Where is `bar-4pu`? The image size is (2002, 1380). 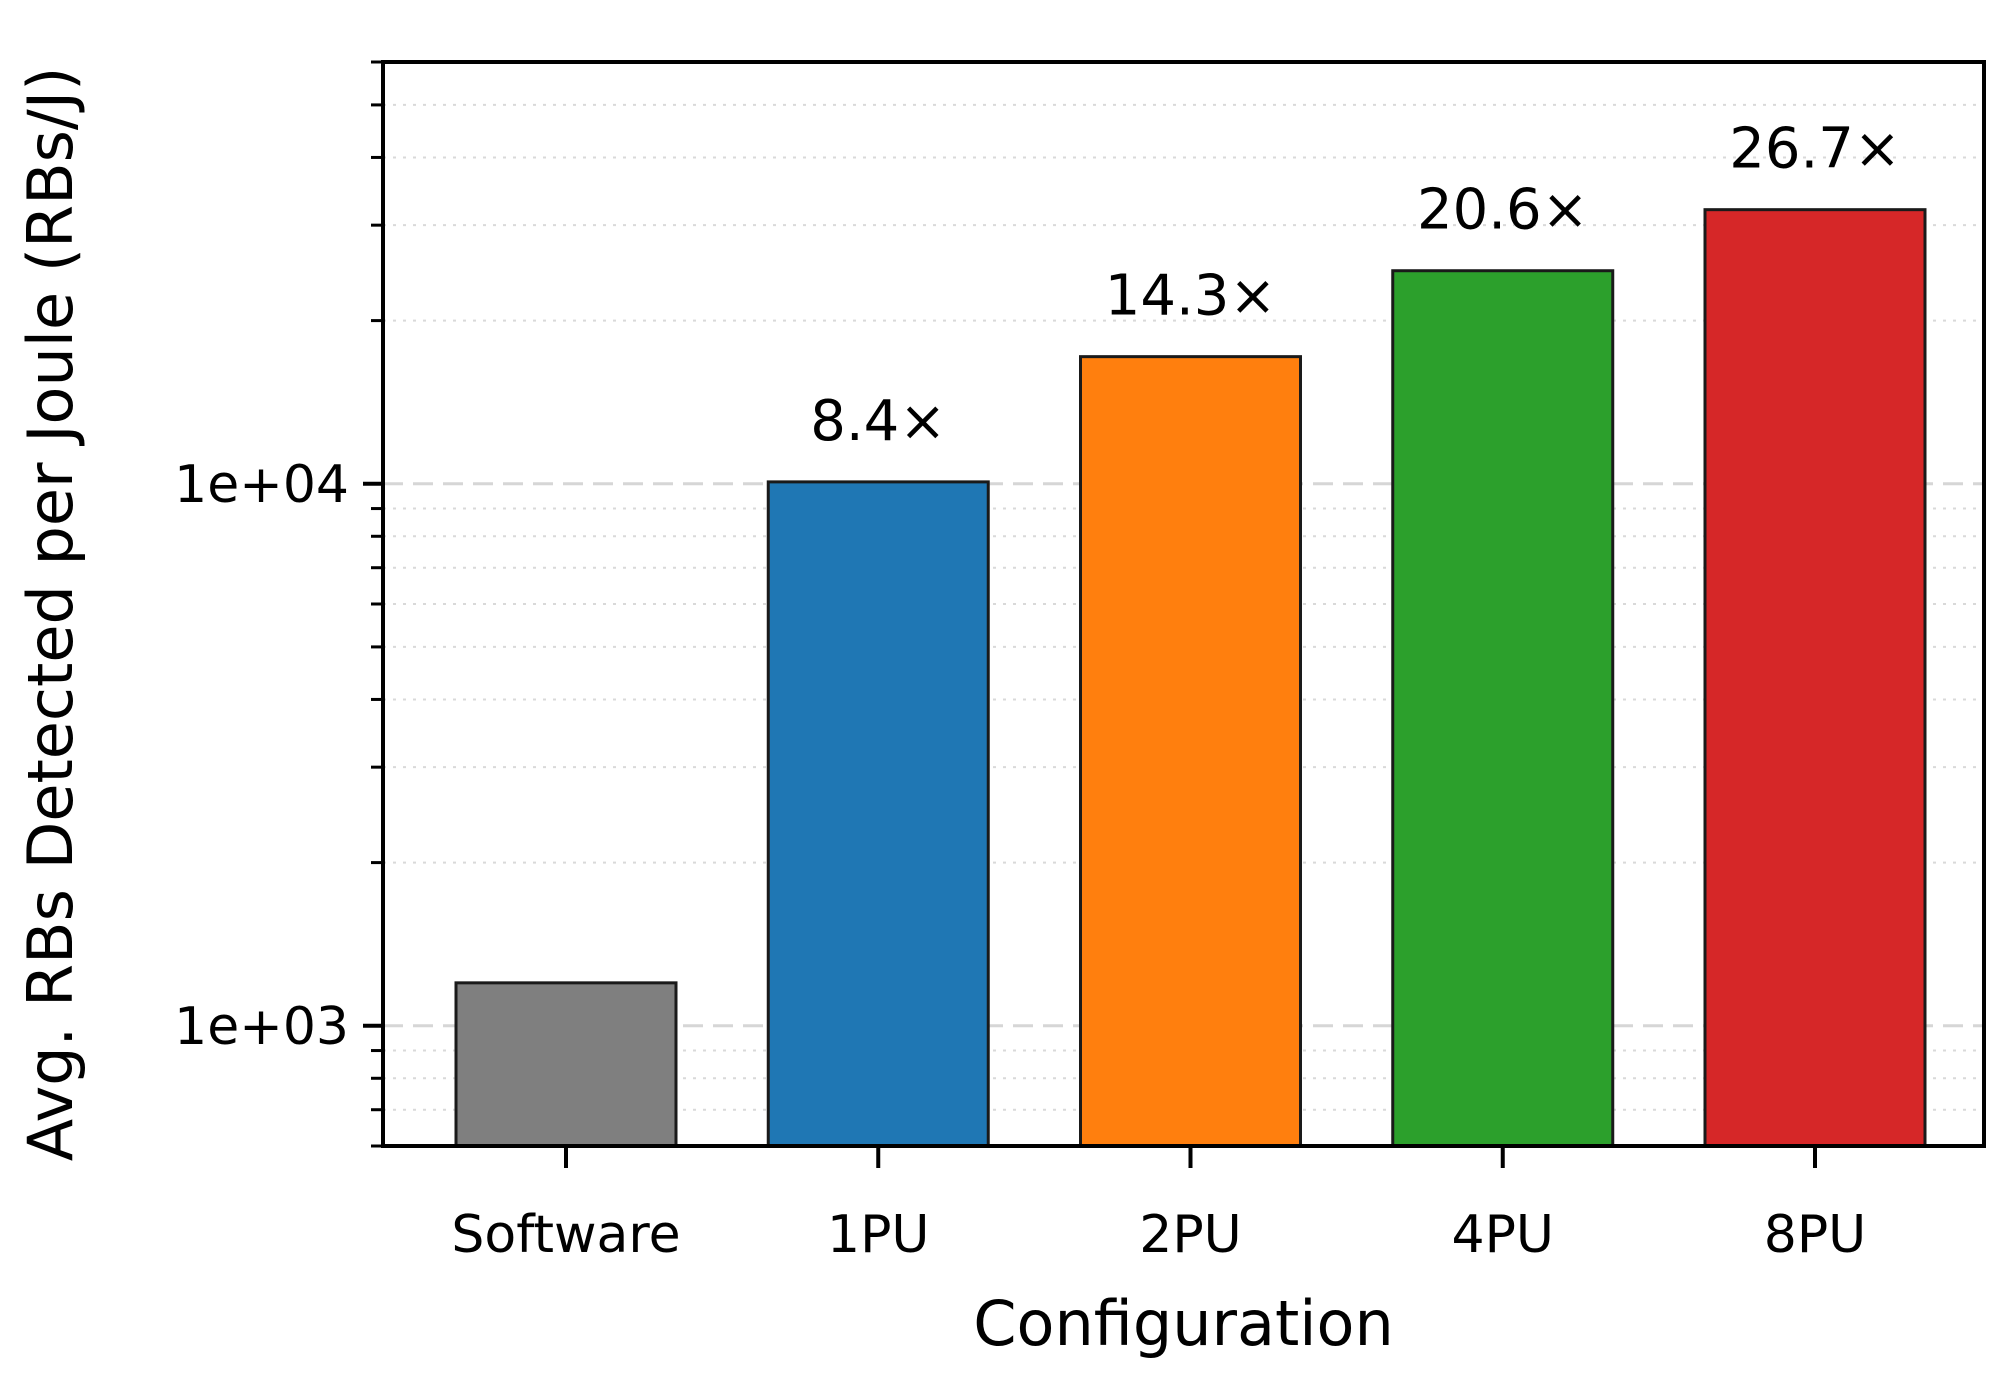 bar-4pu is located at coordinates (1503, 708).